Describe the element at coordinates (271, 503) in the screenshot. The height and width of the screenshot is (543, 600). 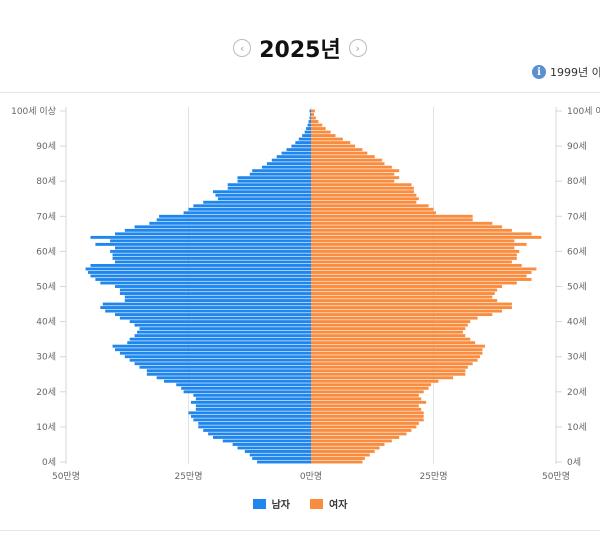
I see `legend-item-male: 남자` at that location.